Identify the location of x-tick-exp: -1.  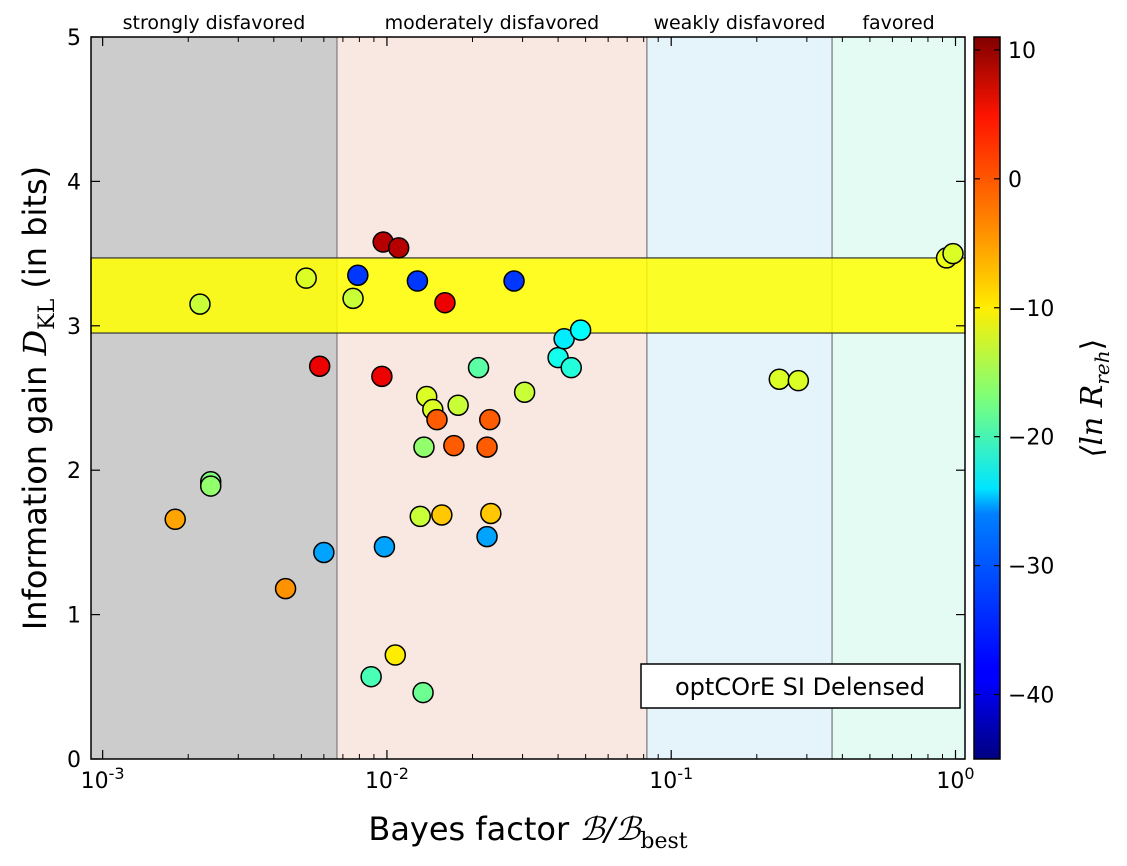
(685, 773).